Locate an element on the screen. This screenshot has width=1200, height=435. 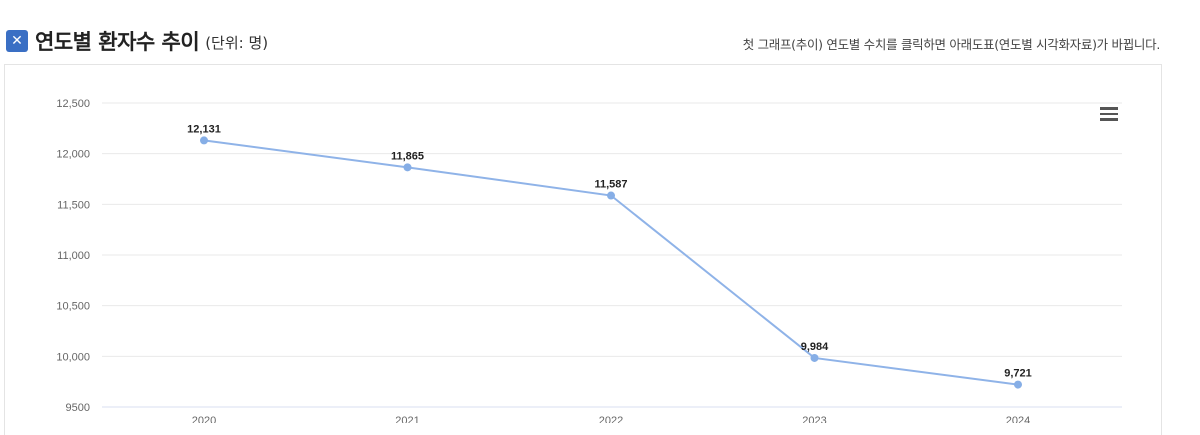
data-label: 9,721 is located at coordinates (1018, 374).